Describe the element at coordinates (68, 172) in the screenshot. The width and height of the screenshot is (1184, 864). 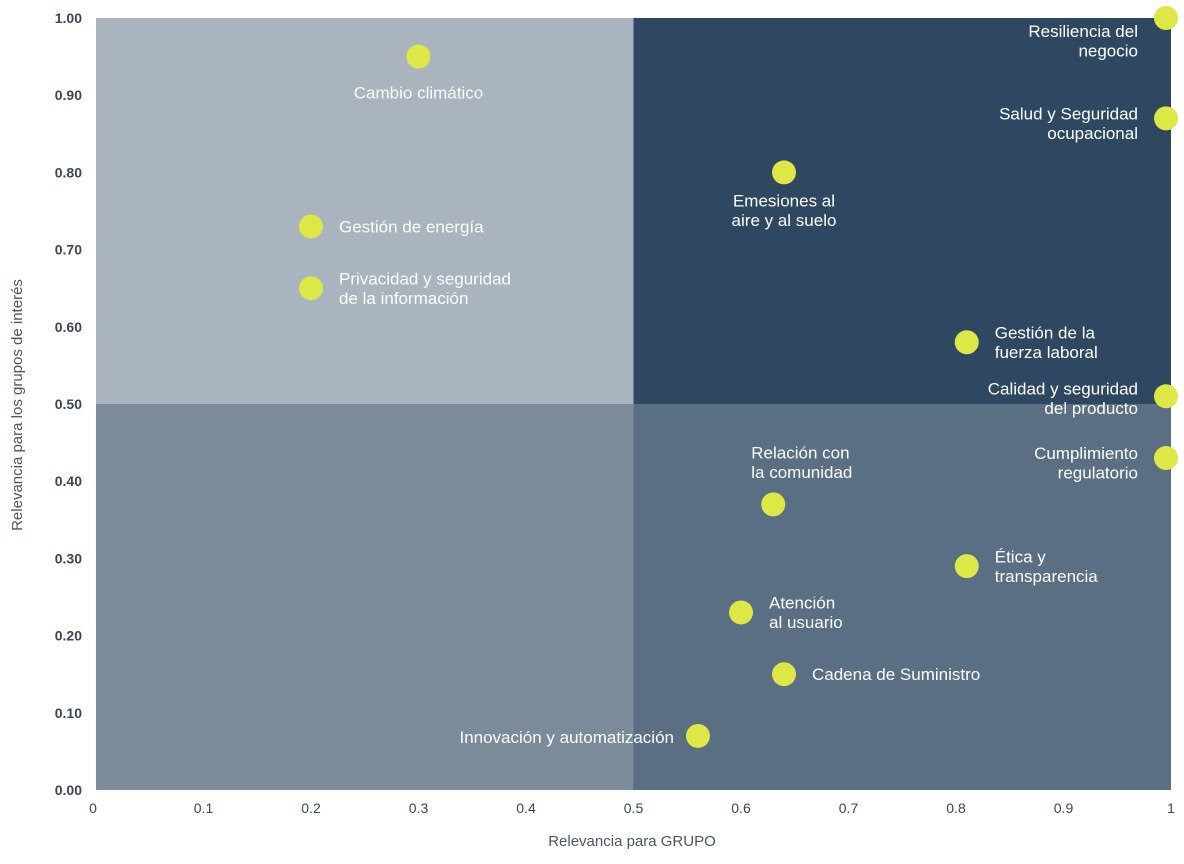
I see `y-tick-label: 0.80` at that location.